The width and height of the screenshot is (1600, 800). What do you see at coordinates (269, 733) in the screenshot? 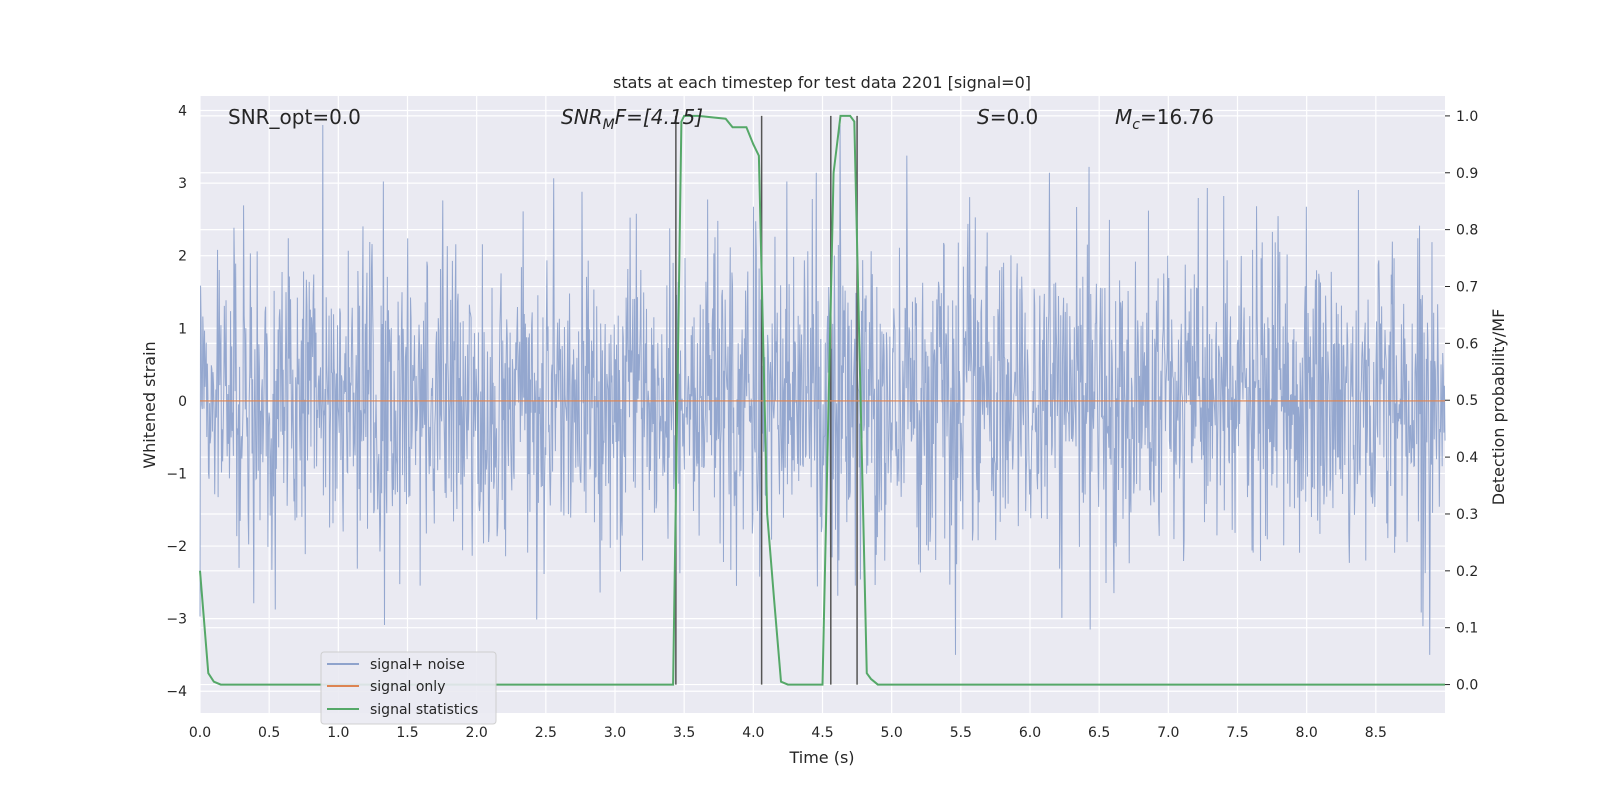
I see `x-tick-label-1: 0.5` at bounding box center [269, 733].